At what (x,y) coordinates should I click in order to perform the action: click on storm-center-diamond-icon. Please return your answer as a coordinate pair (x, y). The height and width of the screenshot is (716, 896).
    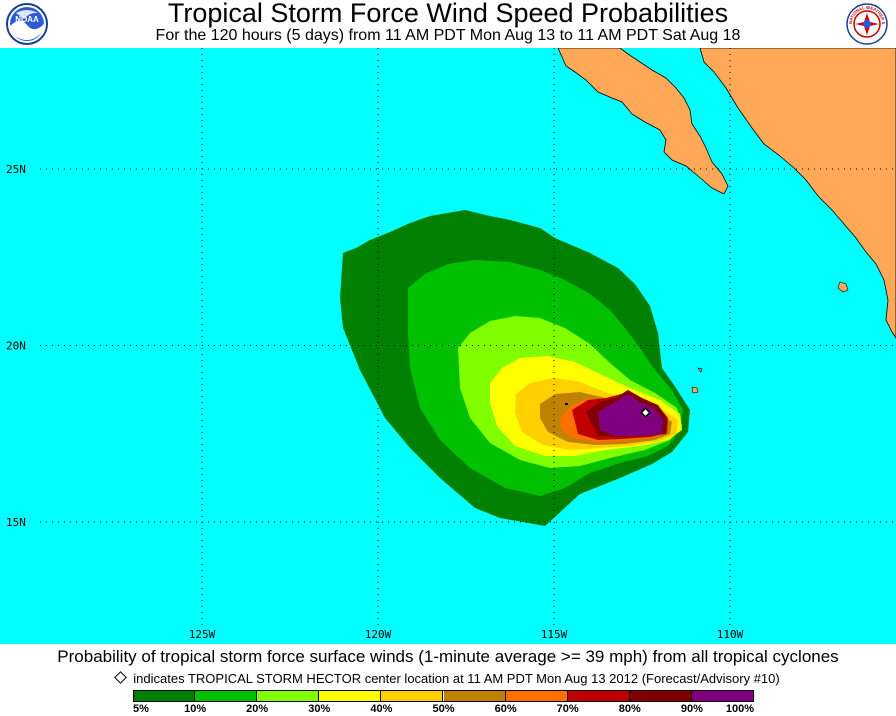
    Looking at the image, I should click on (645, 412).